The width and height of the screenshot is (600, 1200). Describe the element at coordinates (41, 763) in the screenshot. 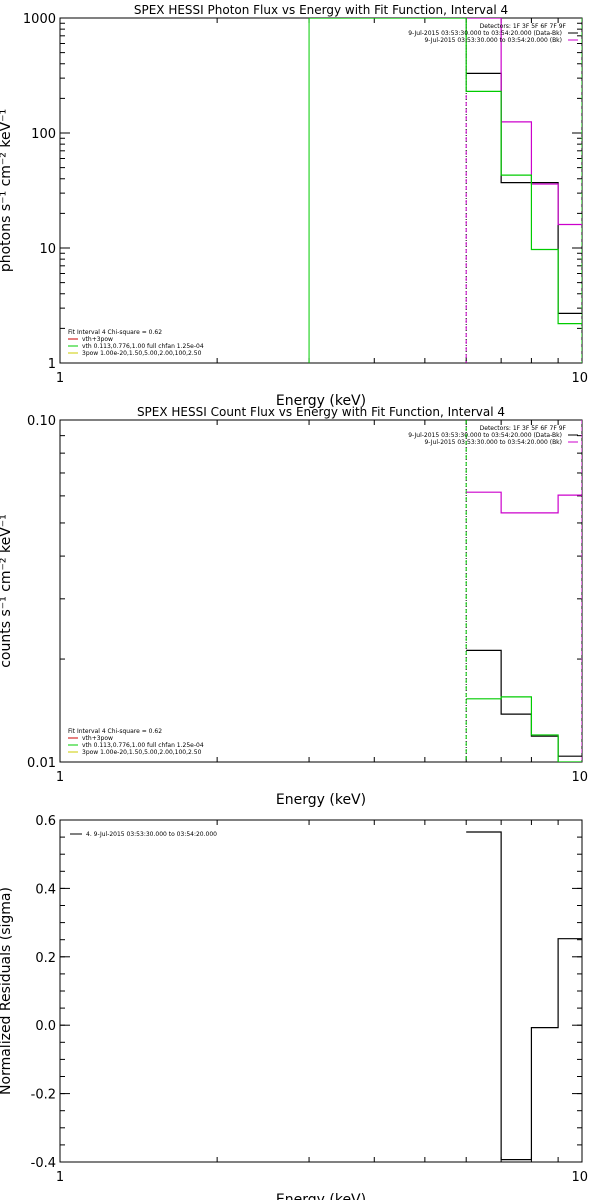

I see `y-tick-label: 0.01` at that location.